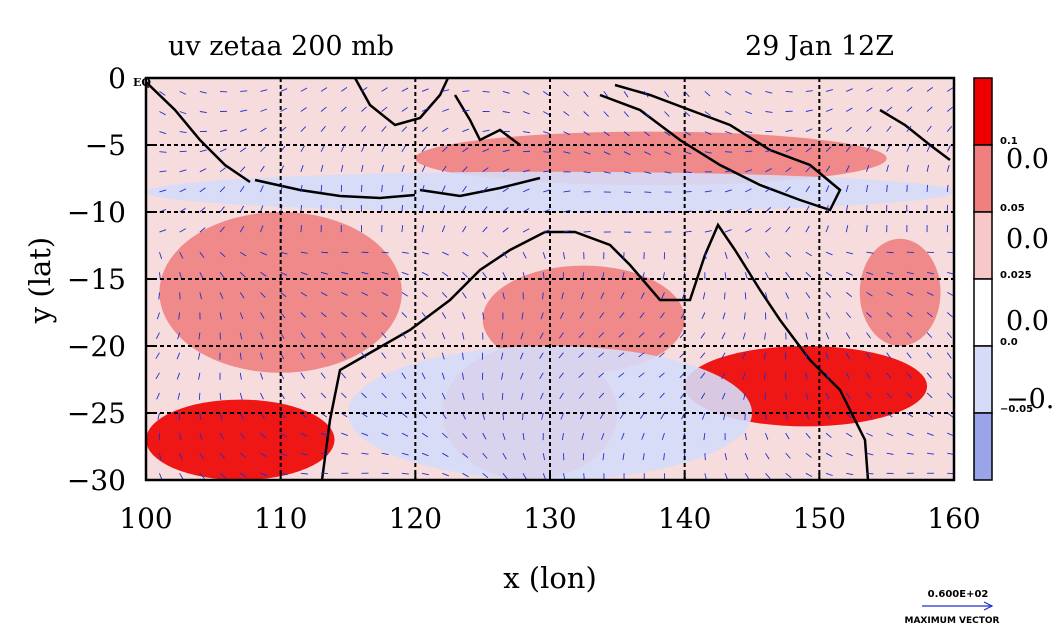 Image resolution: width=1058 pixels, height=631 pixels. I want to click on y-tick-label: −10, so click(96, 212).